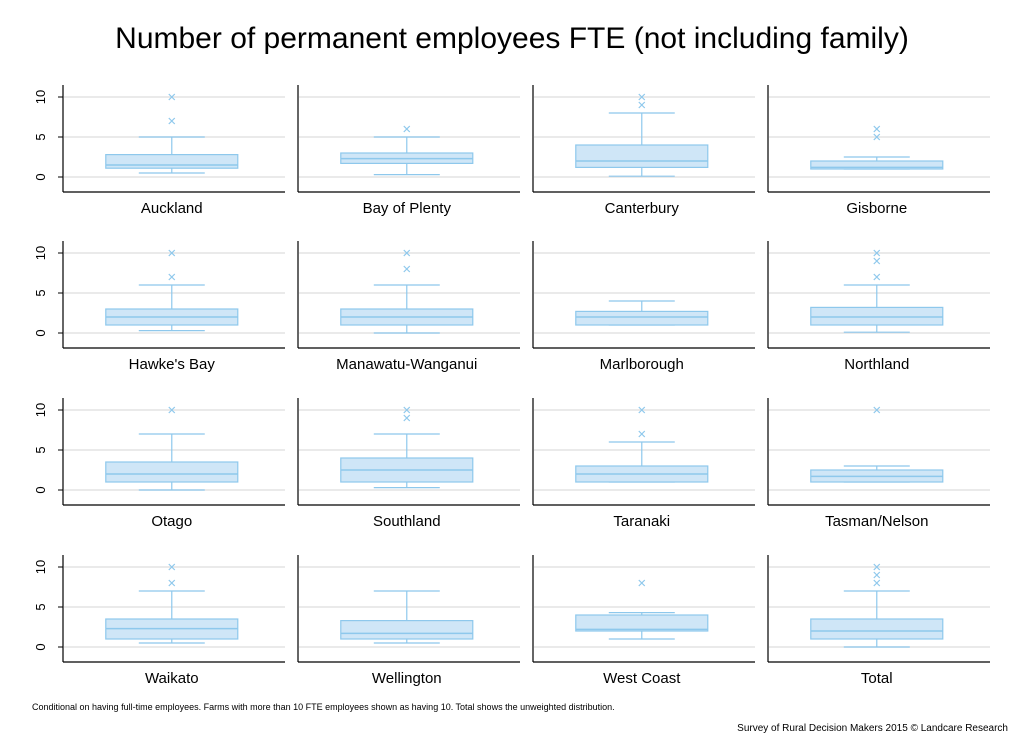  I want to click on panel-label: West Coast, so click(642, 678).